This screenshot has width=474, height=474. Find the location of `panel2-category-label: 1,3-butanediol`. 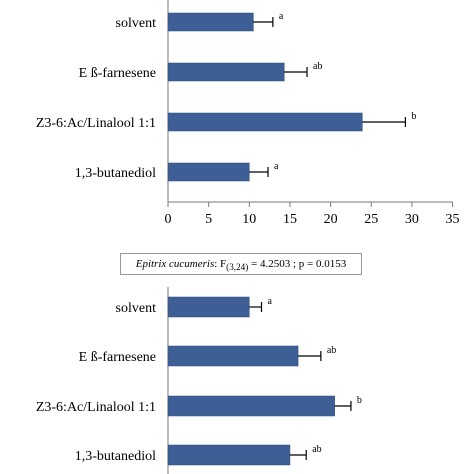

panel2-category-label: 1,3-butanediol is located at coordinates (115, 456).